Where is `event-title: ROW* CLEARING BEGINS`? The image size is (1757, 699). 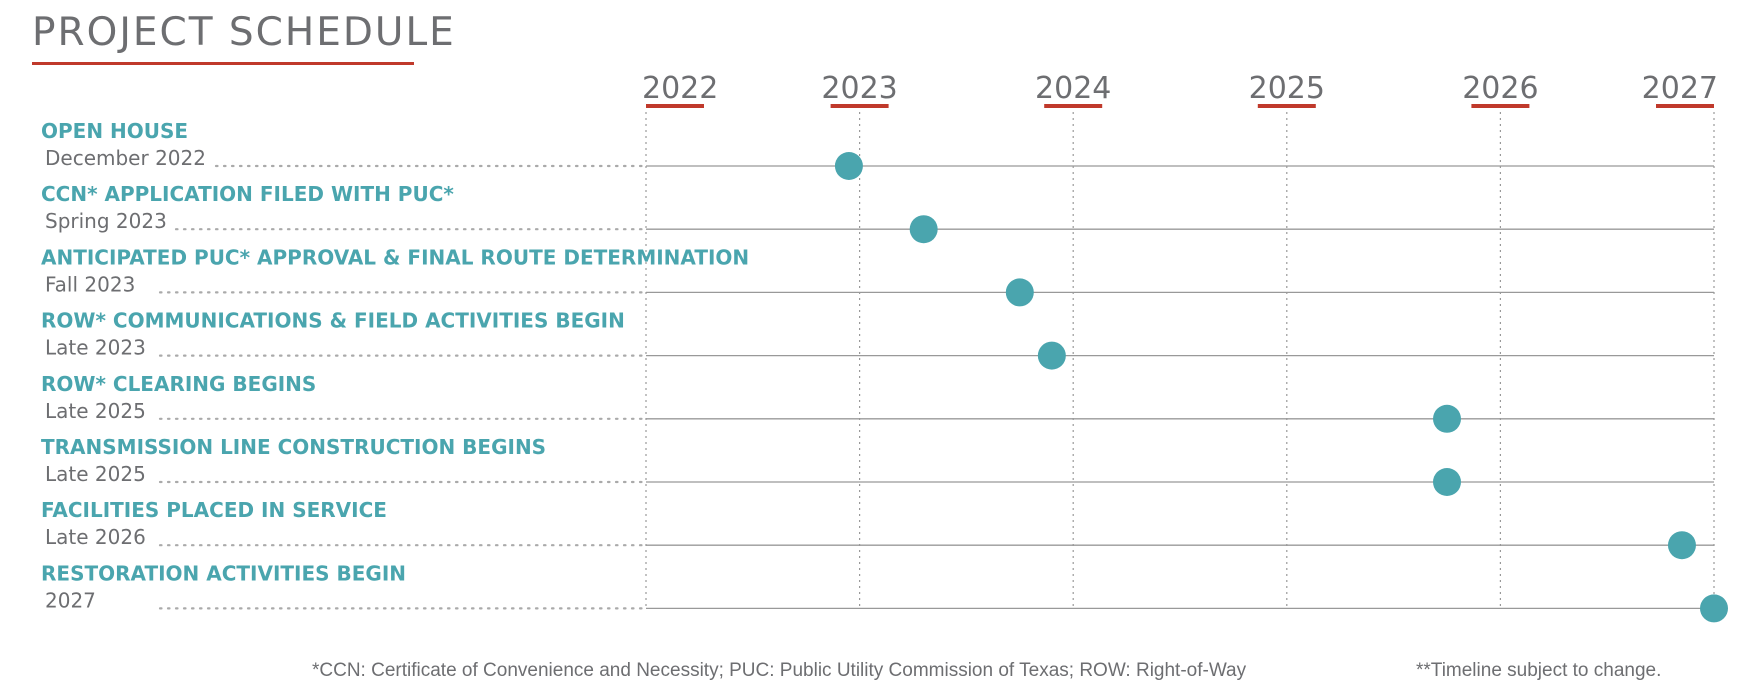
event-title: ROW* CLEARING BEGINS is located at coordinates (178, 384).